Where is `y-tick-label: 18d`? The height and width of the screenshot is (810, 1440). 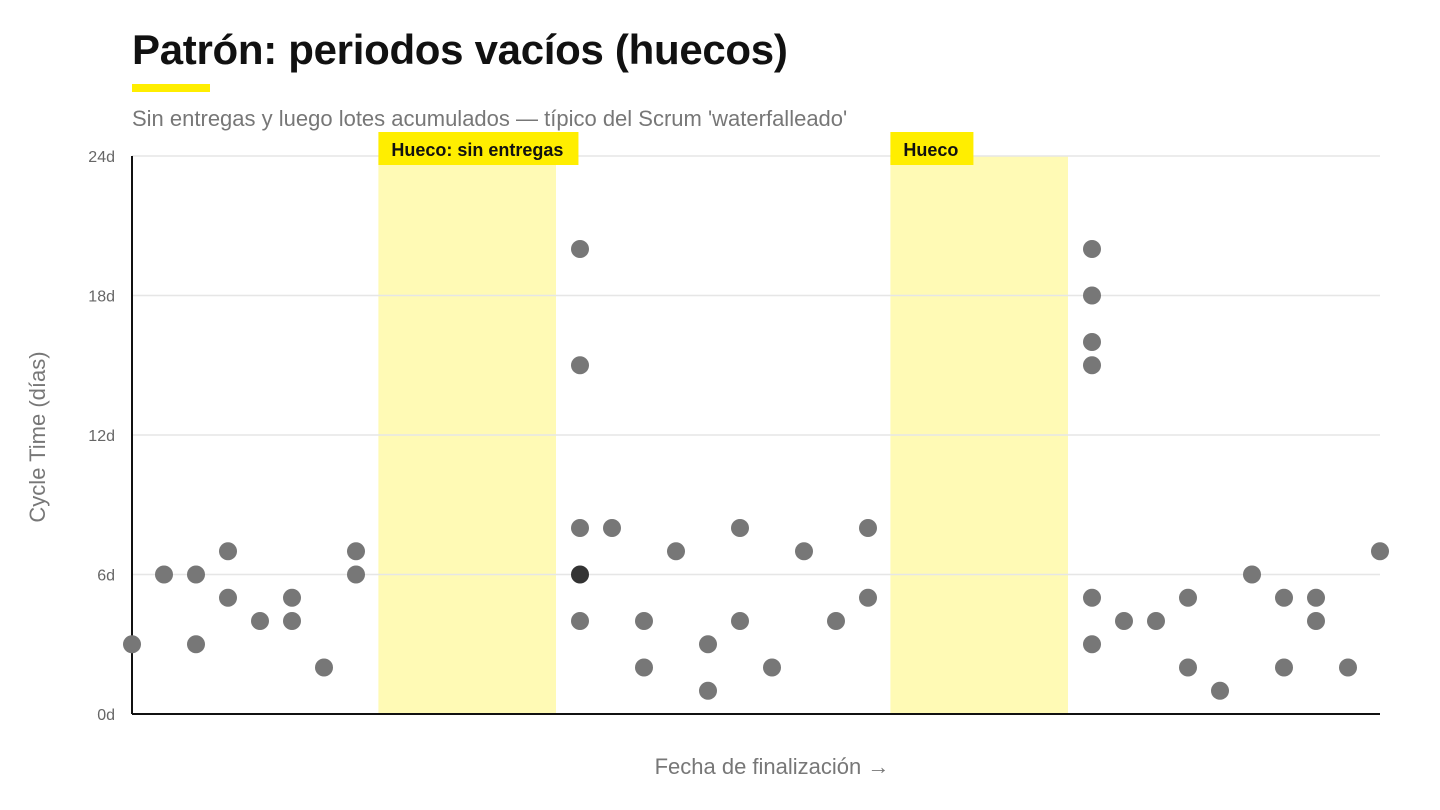 y-tick-label: 18d is located at coordinates (101, 297).